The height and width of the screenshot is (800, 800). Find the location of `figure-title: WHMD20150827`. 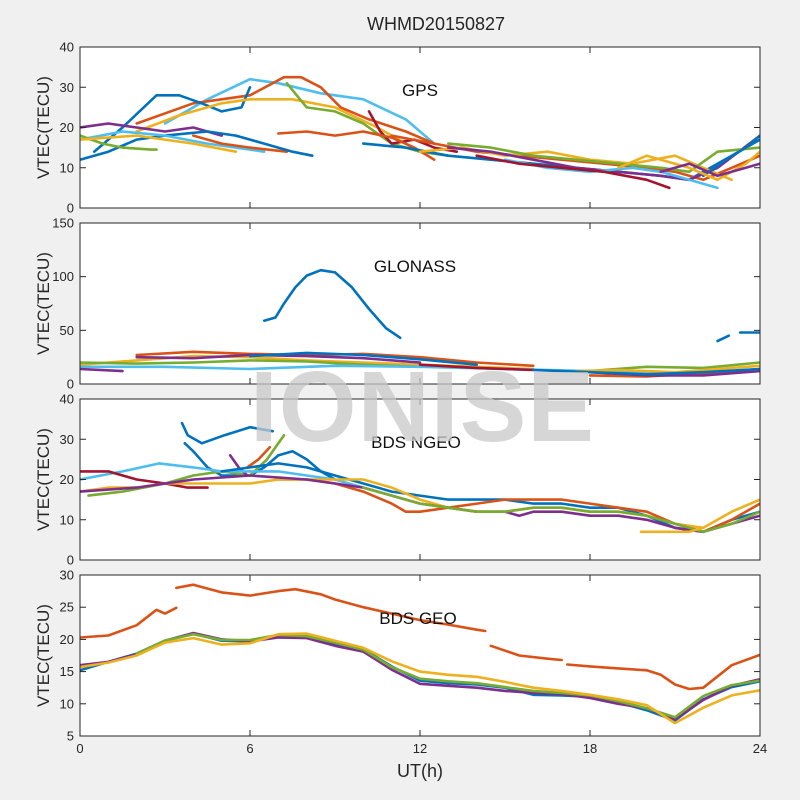

figure-title: WHMD20150827 is located at coordinates (436, 24).